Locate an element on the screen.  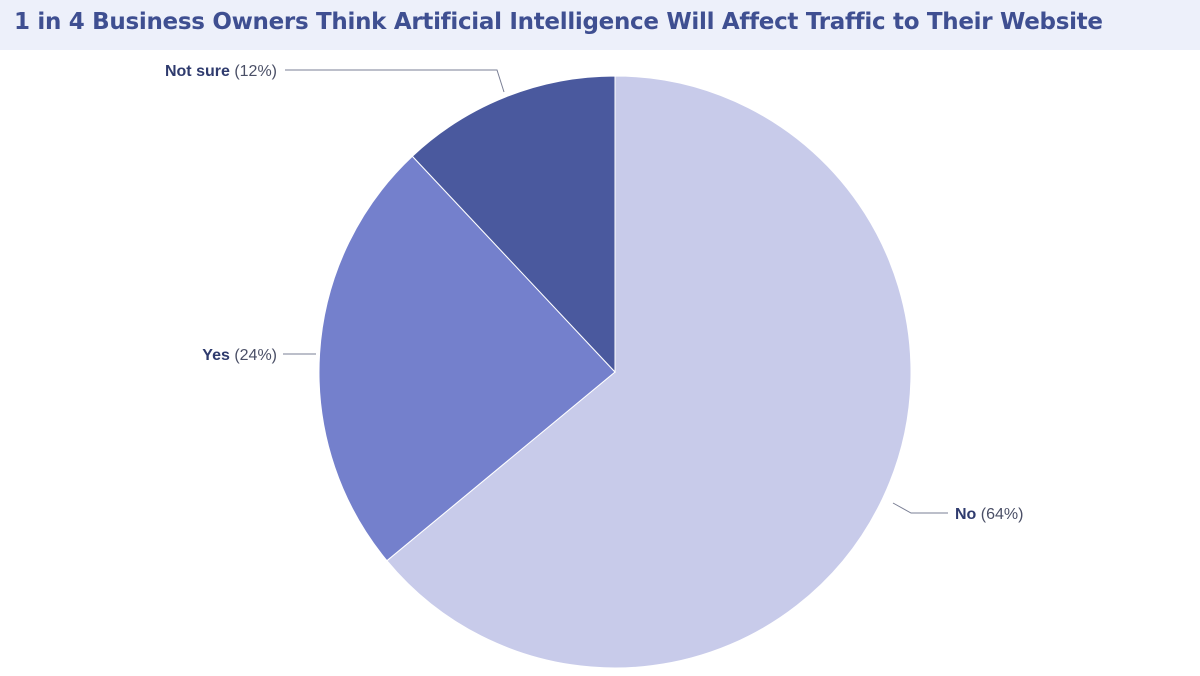
leader-line-no is located at coordinates (920, 508).